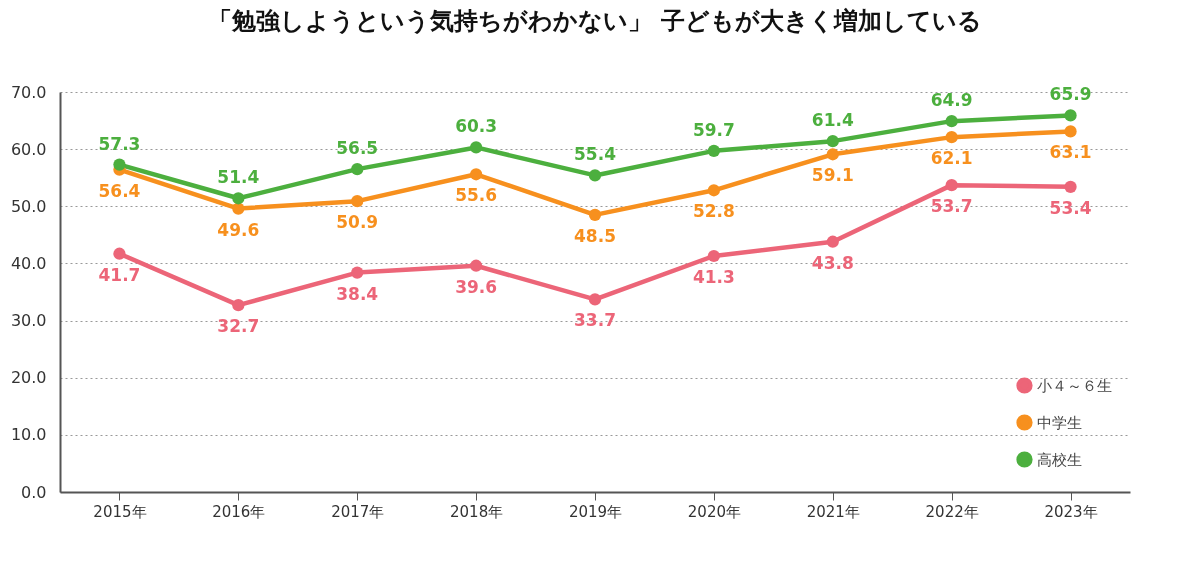  I want to click on legend-label: 中学生, so click(1059, 422).